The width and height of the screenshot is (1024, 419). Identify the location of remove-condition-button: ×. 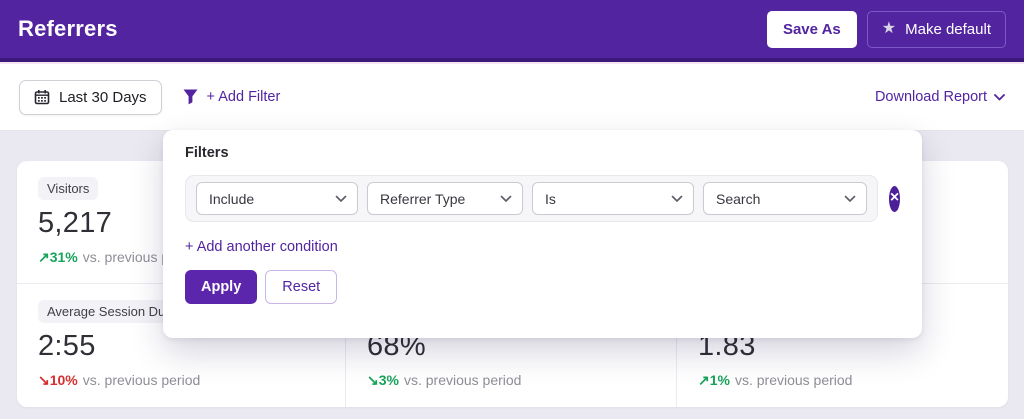
(894, 198).